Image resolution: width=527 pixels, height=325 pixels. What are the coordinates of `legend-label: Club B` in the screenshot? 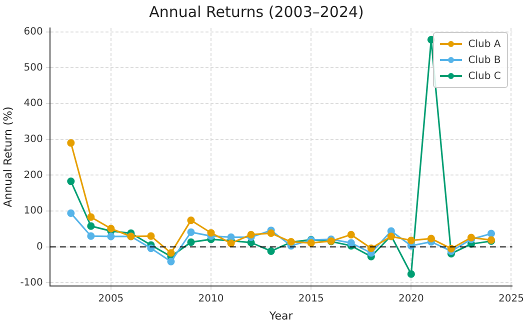 It's located at (484, 60).